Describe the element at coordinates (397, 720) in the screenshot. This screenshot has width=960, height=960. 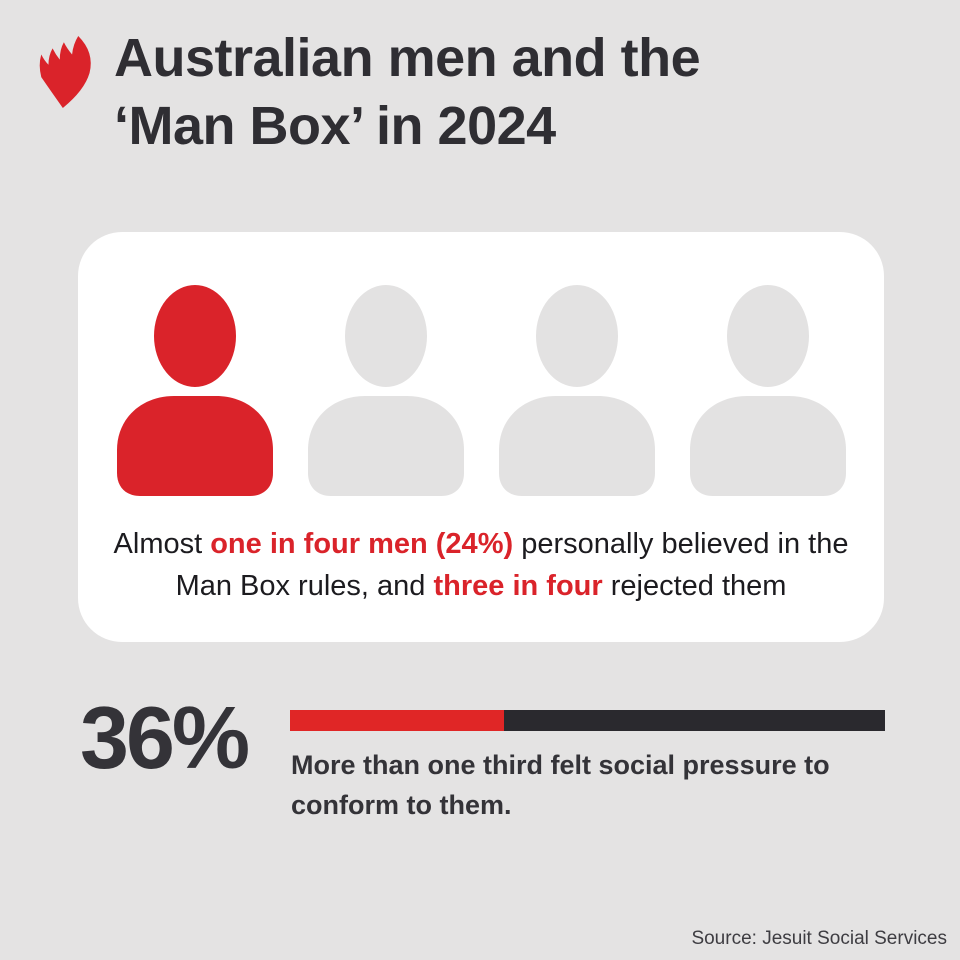
I see `bar-fill` at that location.